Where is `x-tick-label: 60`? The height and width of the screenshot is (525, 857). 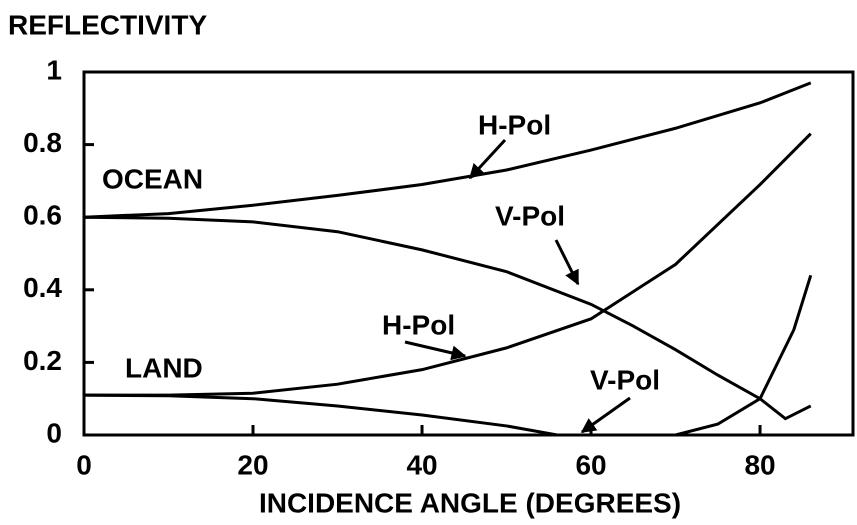 x-tick-label: 60 is located at coordinates (590, 464).